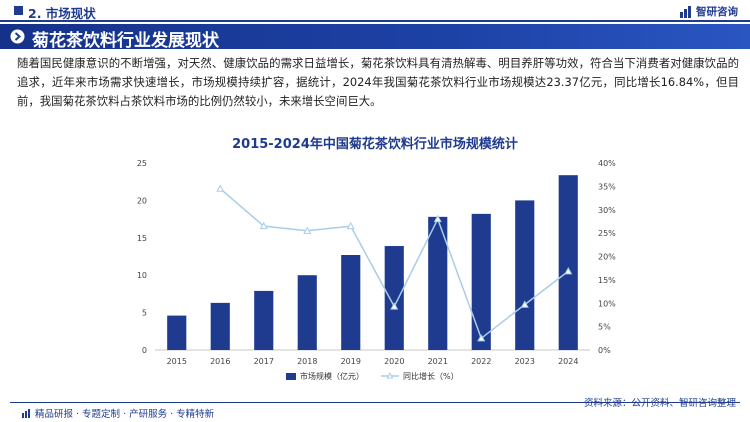 The image size is (750, 422). I want to click on page-title: 菊花茶饮料行业发展现状, so click(125, 41).